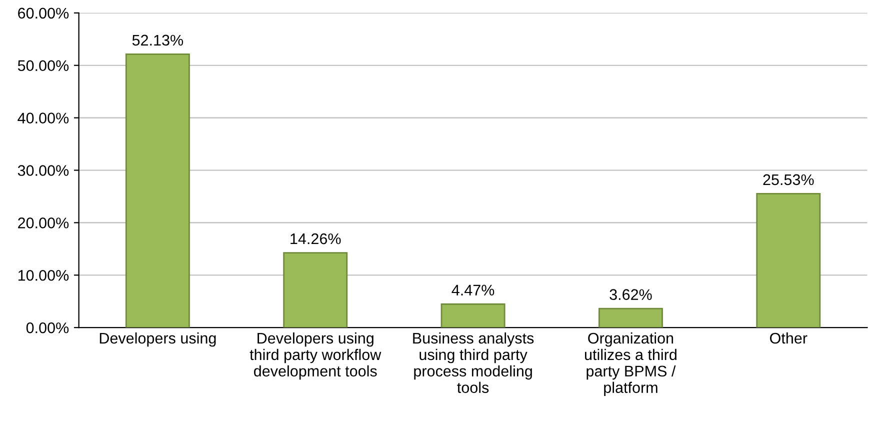 This screenshot has height=431, width=876. What do you see at coordinates (473, 290) in the screenshot?
I see `data-label: 4.47%` at bounding box center [473, 290].